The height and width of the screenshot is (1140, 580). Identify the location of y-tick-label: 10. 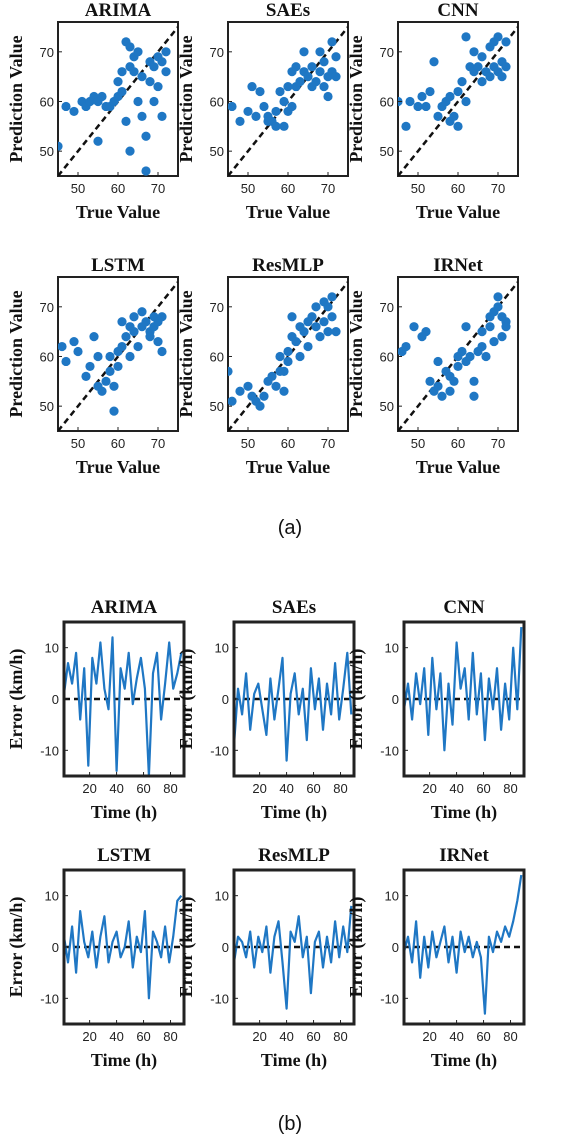
(222, 648).